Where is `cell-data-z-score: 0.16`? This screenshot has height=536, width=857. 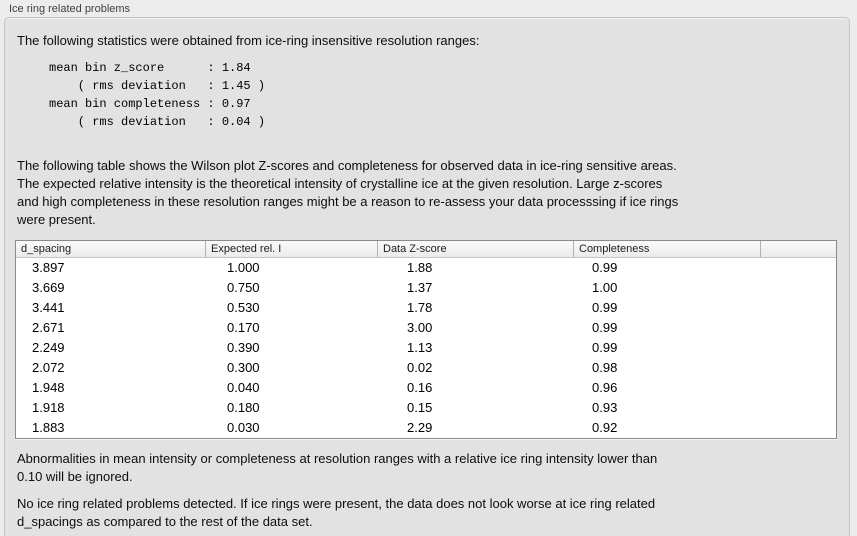 cell-data-z-score: 0.16 is located at coordinates (420, 387).